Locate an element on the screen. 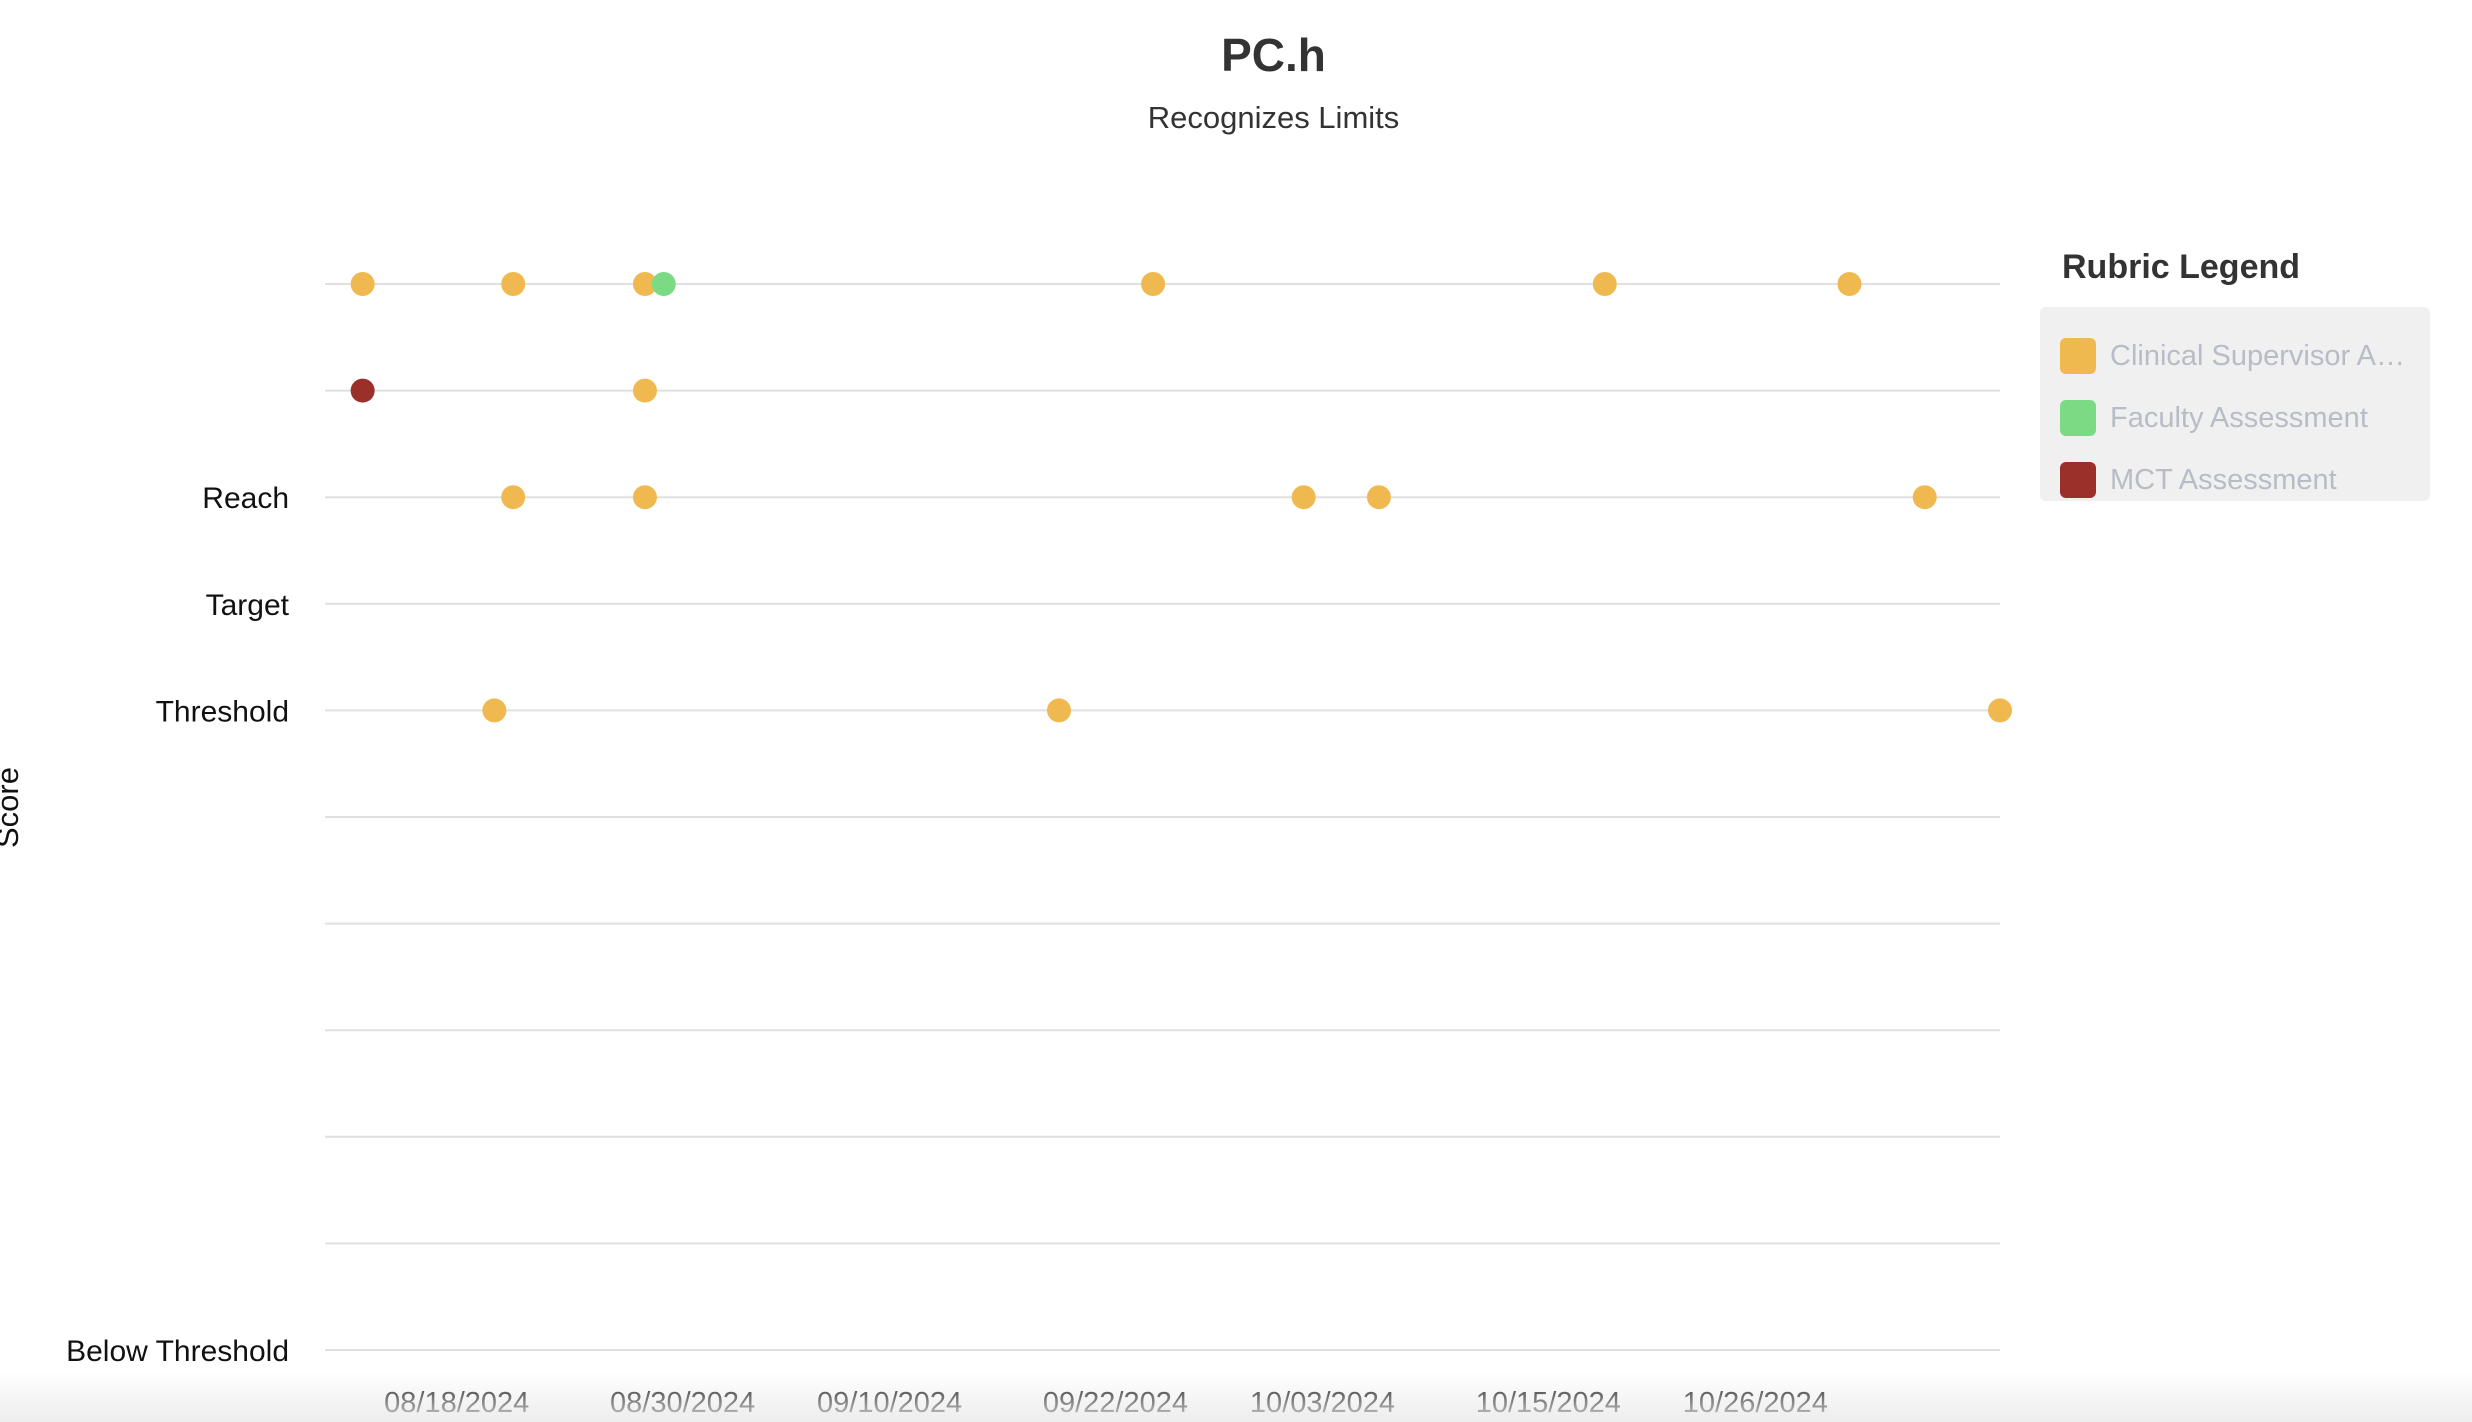 The height and width of the screenshot is (1422, 2472). y-tick-label: Reach is located at coordinates (245, 498).